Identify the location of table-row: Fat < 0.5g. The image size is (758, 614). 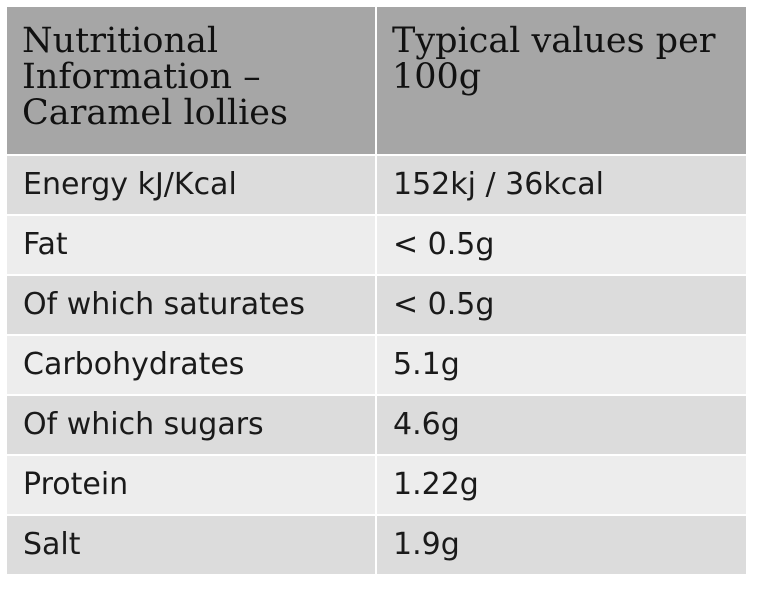
(376, 245).